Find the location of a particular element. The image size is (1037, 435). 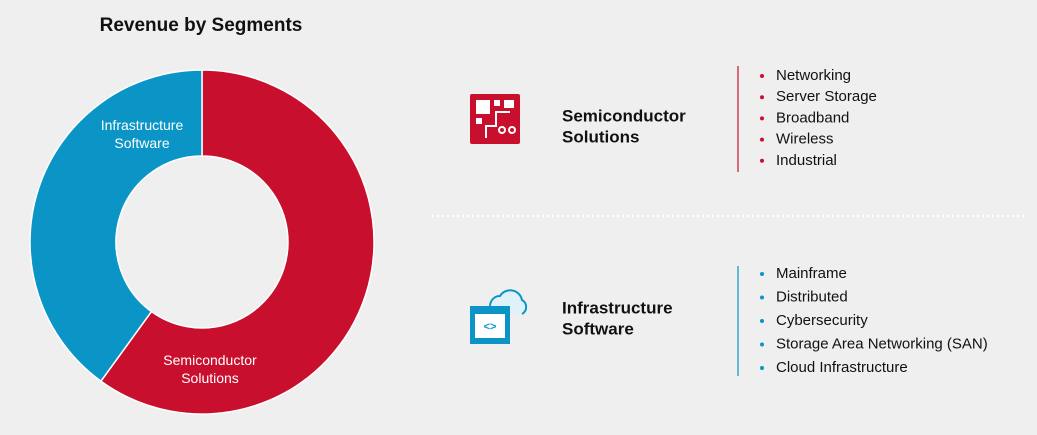

segment-item: Networking is located at coordinates (813, 75).